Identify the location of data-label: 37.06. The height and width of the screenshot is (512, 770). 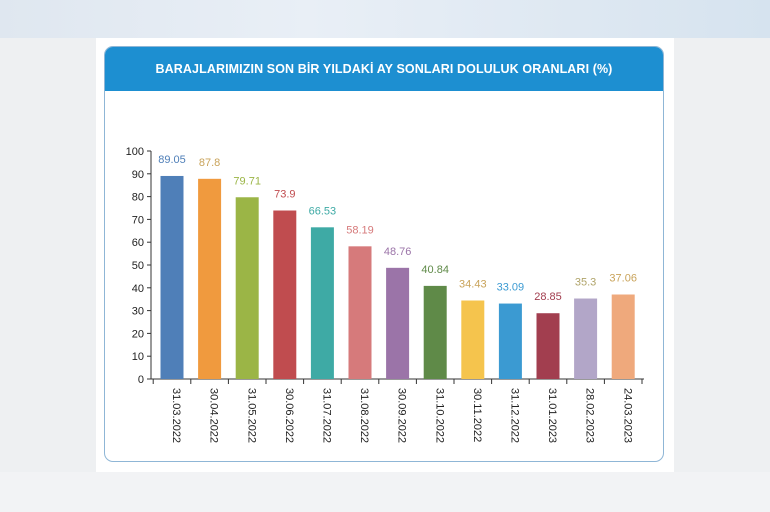
(623, 279).